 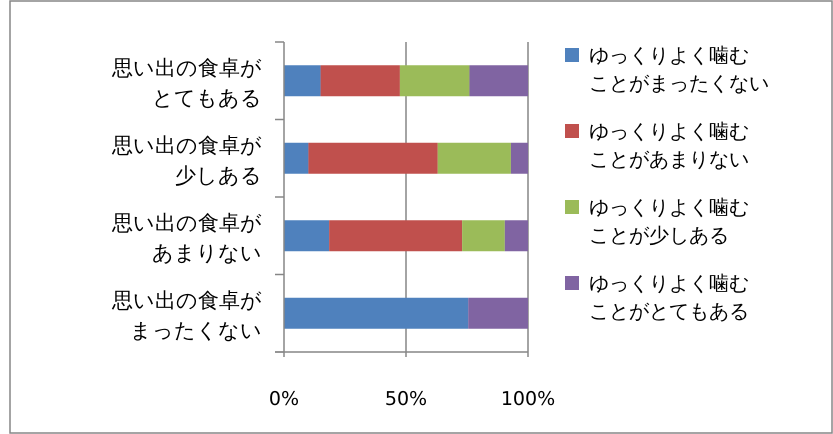 What do you see at coordinates (406, 399) in the screenshot?
I see `x-tick-label: 50%` at bounding box center [406, 399].